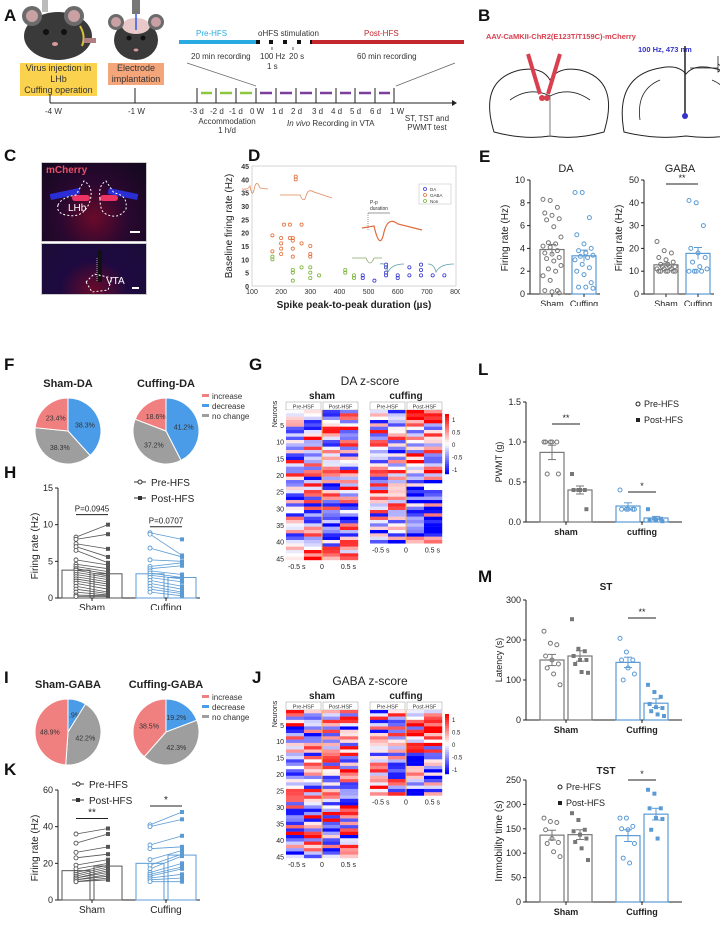 The width and height of the screenshot is (720, 928). Describe the element at coordinates (68, 384) in the screenshot. I see `pie-title: Sham-DA` at that location.